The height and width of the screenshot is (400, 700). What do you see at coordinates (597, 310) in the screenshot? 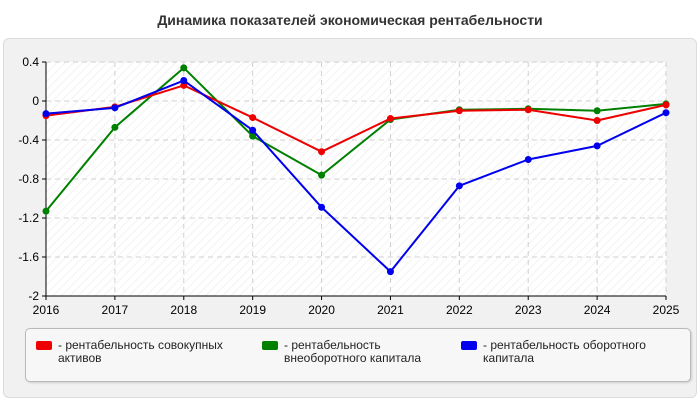
I see `x-tick-label: 2024` at bounding box center [597, 310].